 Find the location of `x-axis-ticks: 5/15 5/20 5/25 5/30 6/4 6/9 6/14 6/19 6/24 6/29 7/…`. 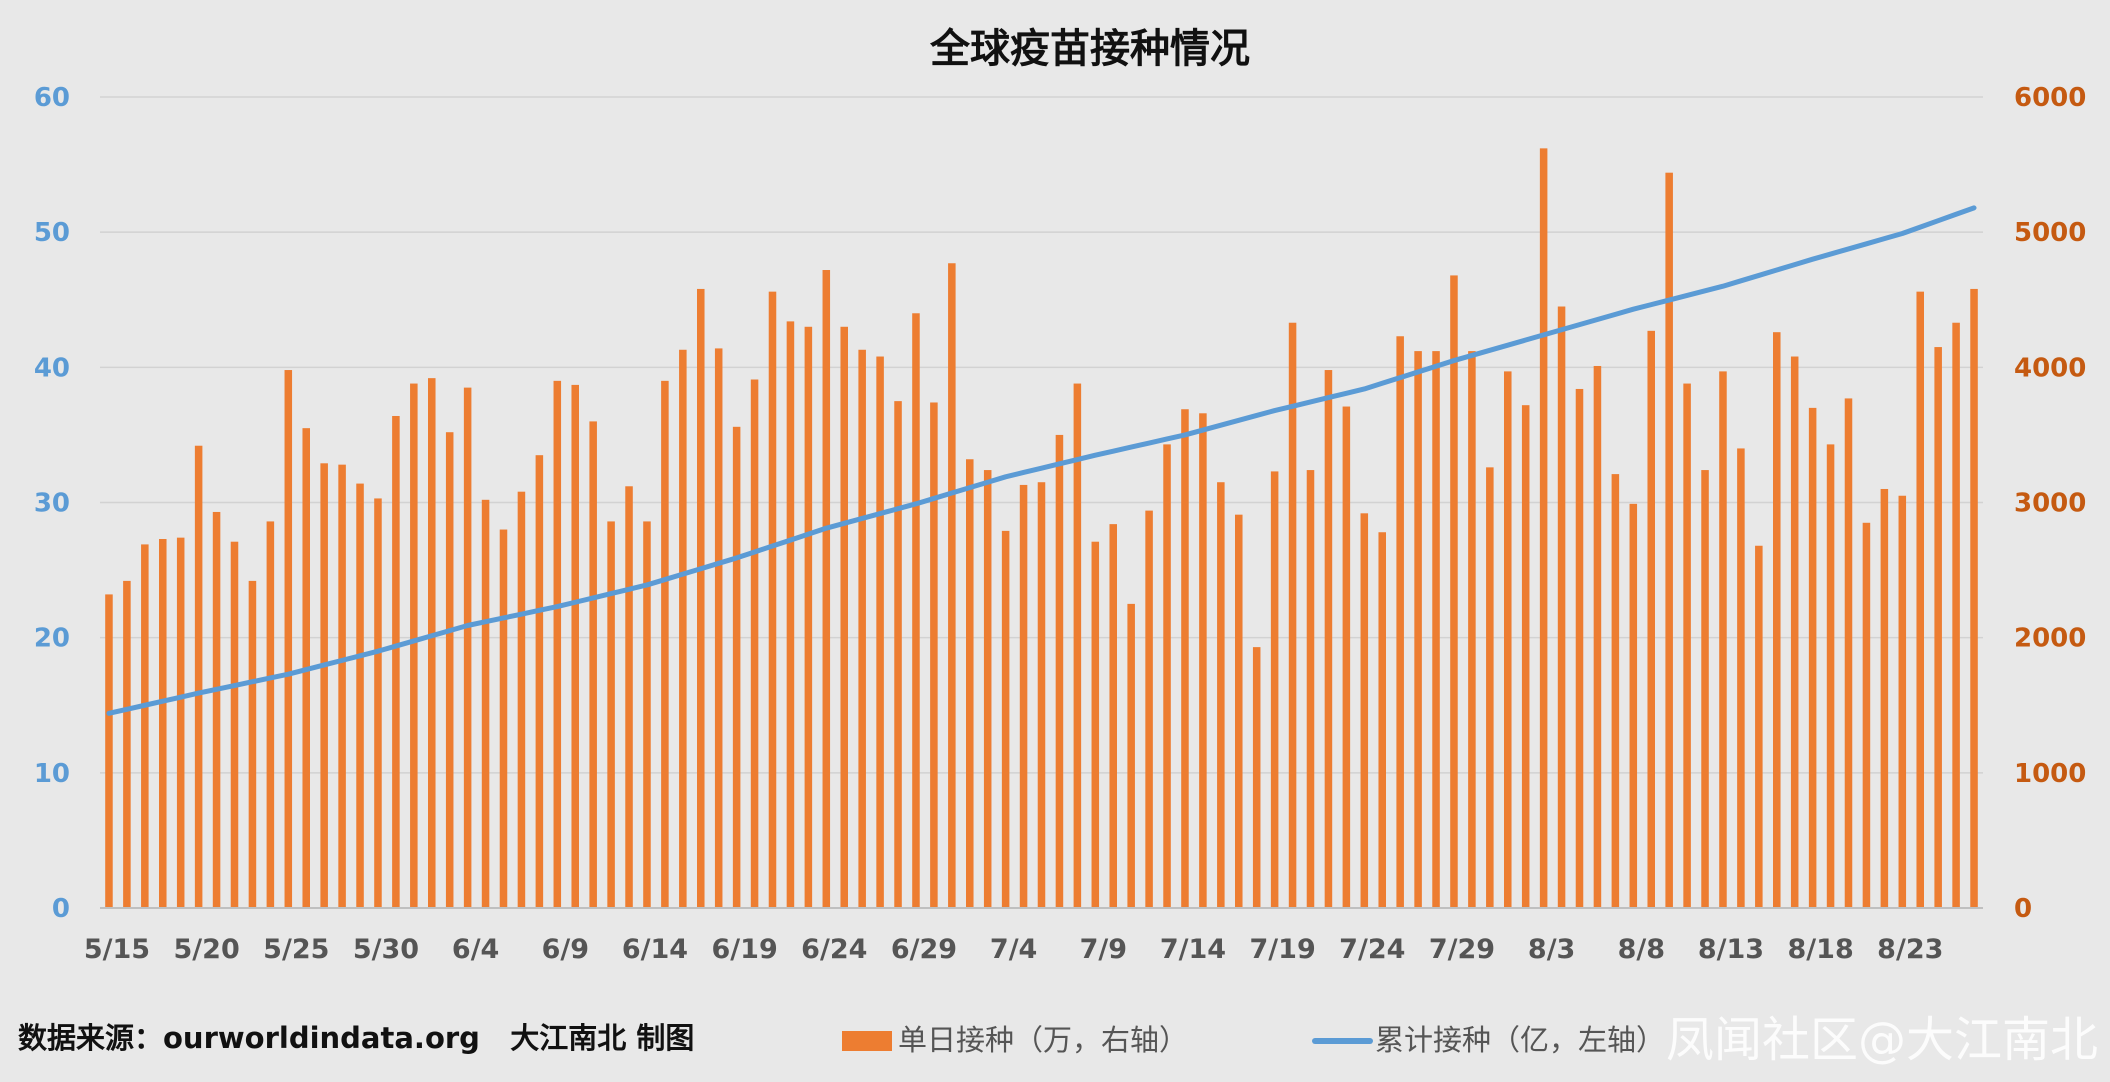

x-axis-ticks: 5/15 5/20 5/25 5/30 6/4 6/9 6/14 6/19 6/24 6/29 7/… is located at coordinates (1014, 949).